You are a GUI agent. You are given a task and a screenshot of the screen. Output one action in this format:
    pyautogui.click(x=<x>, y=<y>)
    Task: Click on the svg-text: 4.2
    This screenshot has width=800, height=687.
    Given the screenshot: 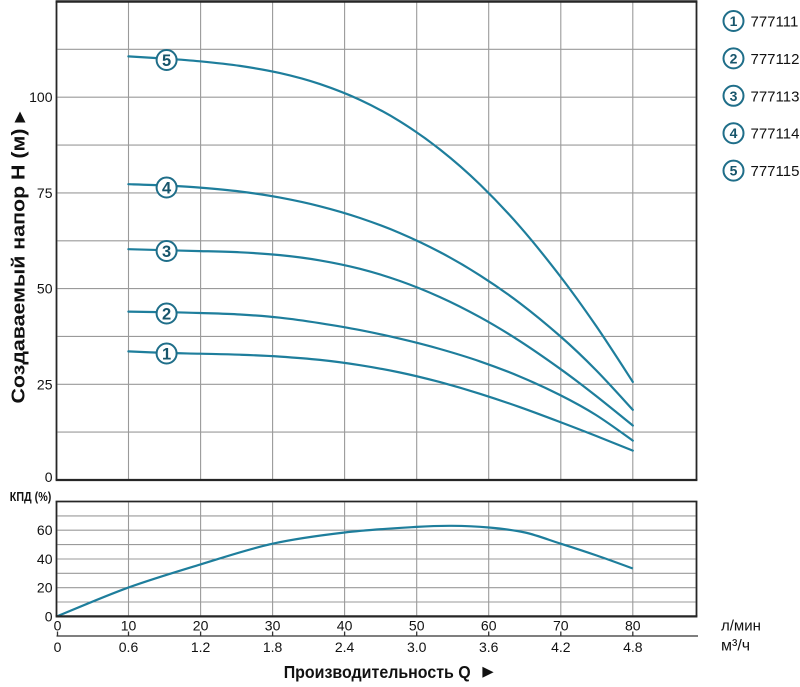 What is the action you would take?
    pyautogui.click(x=561, y=647)
    